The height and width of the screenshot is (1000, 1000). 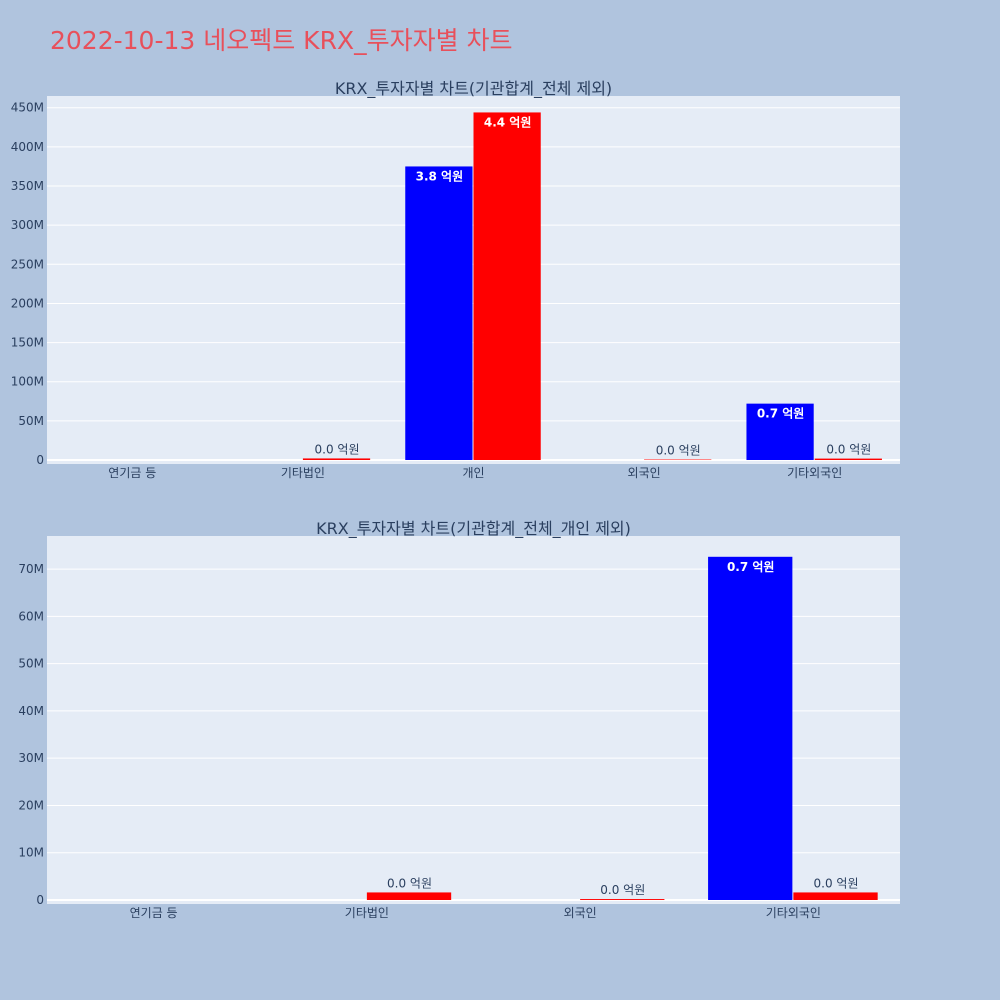 I want to click on chart-1-y-tick-label: 200M, so click(x=27, y=303).